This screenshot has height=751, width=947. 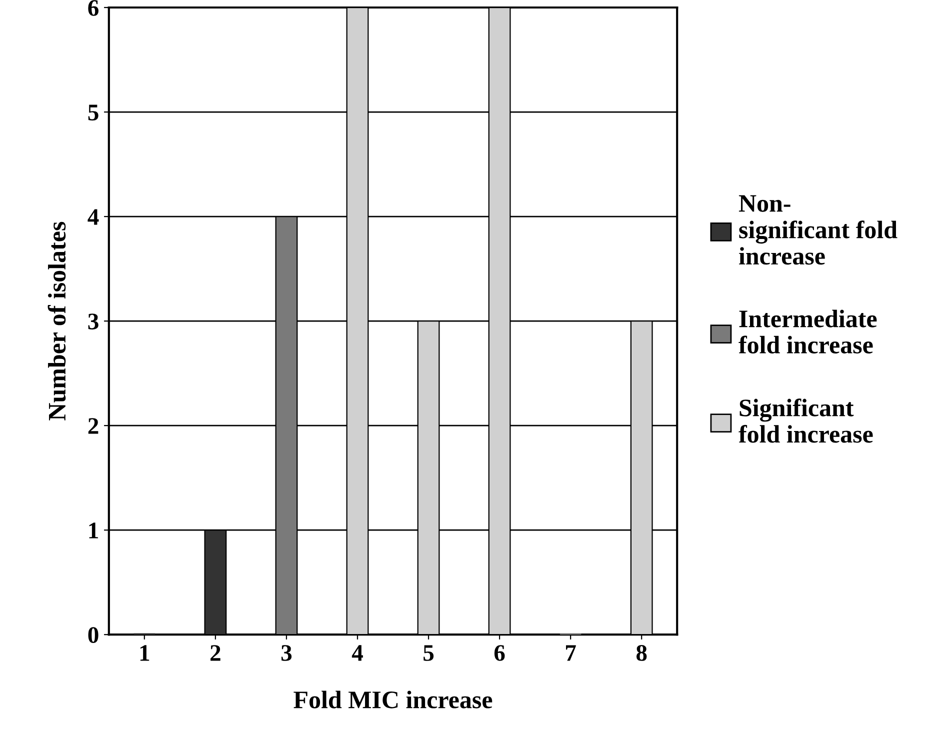 I want to click on x-tick-label: 7, so click(x=571, y=653).